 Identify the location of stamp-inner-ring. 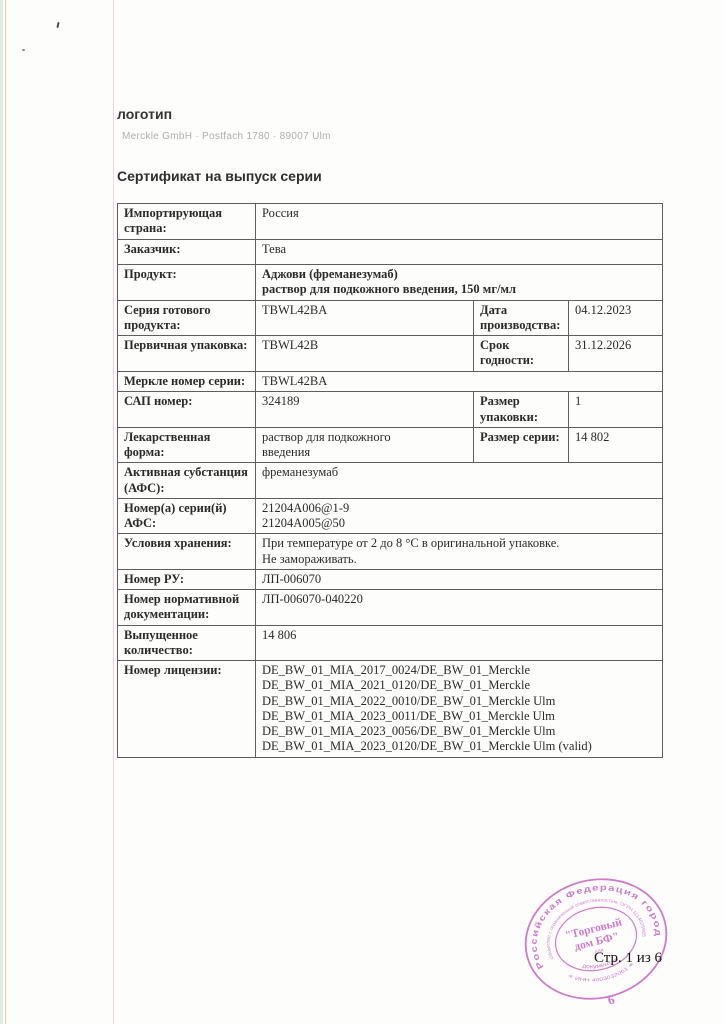
(596, 939).